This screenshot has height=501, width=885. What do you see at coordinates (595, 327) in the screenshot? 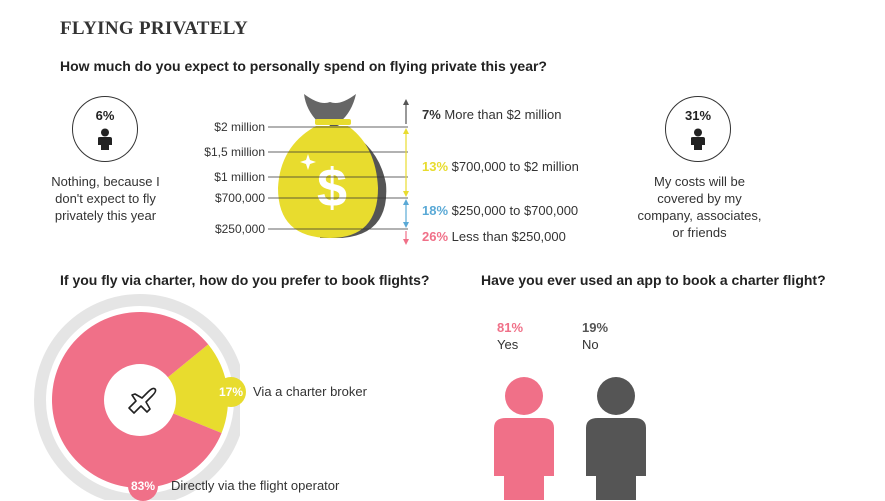
I see `app-no-pct: 19%` at bounding box center [595, 327].